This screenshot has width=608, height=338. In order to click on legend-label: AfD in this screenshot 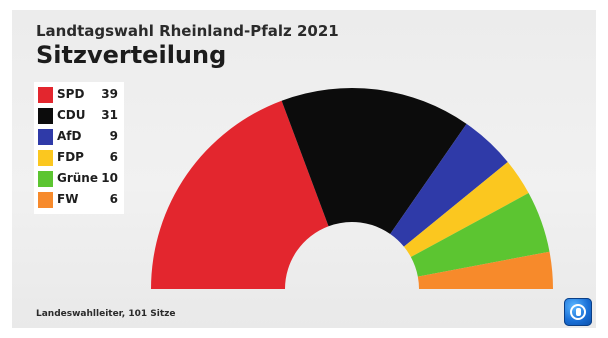, I will do `click(69, 136)`.